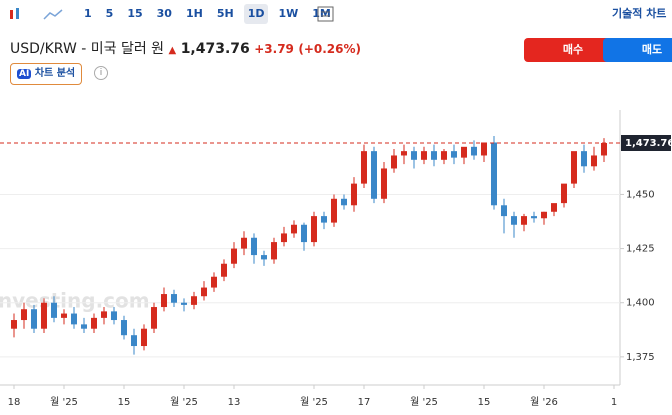 Image resolution: width=672 pixels, height=415 pixels. I want to click on y-tick-label: 1,400, so click(640, 303).